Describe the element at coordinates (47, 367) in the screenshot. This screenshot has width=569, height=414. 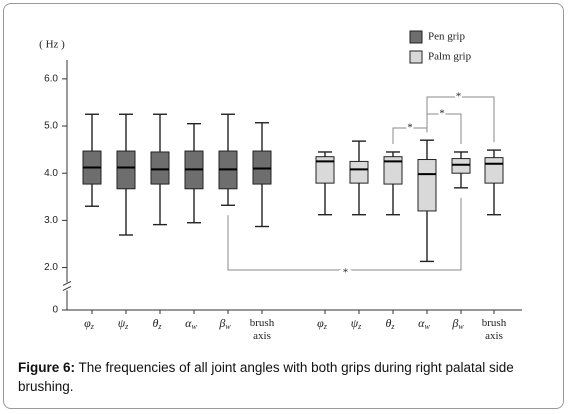
I see `caption-label: Figure 6:` at that location.